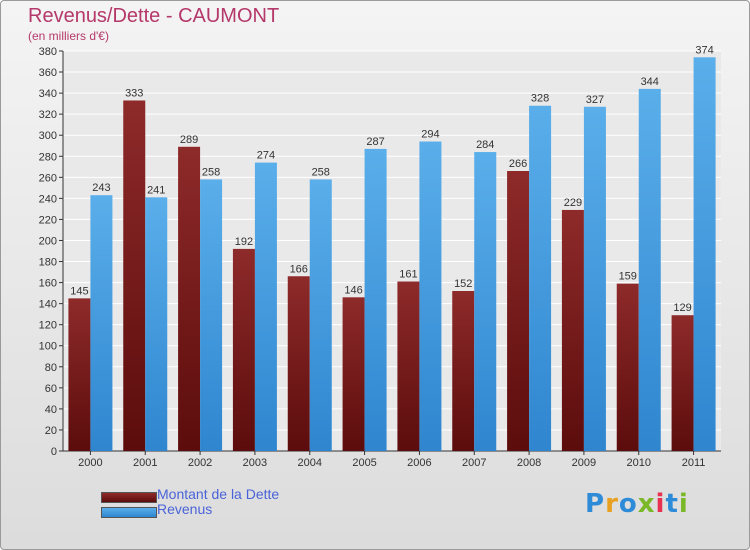 The height and width of the screenshot is (550, 750). What do you see at coordinates (694, 463) in the screenshot?
I see `x-tick-label: 2011` at bounding box center [694, 463].